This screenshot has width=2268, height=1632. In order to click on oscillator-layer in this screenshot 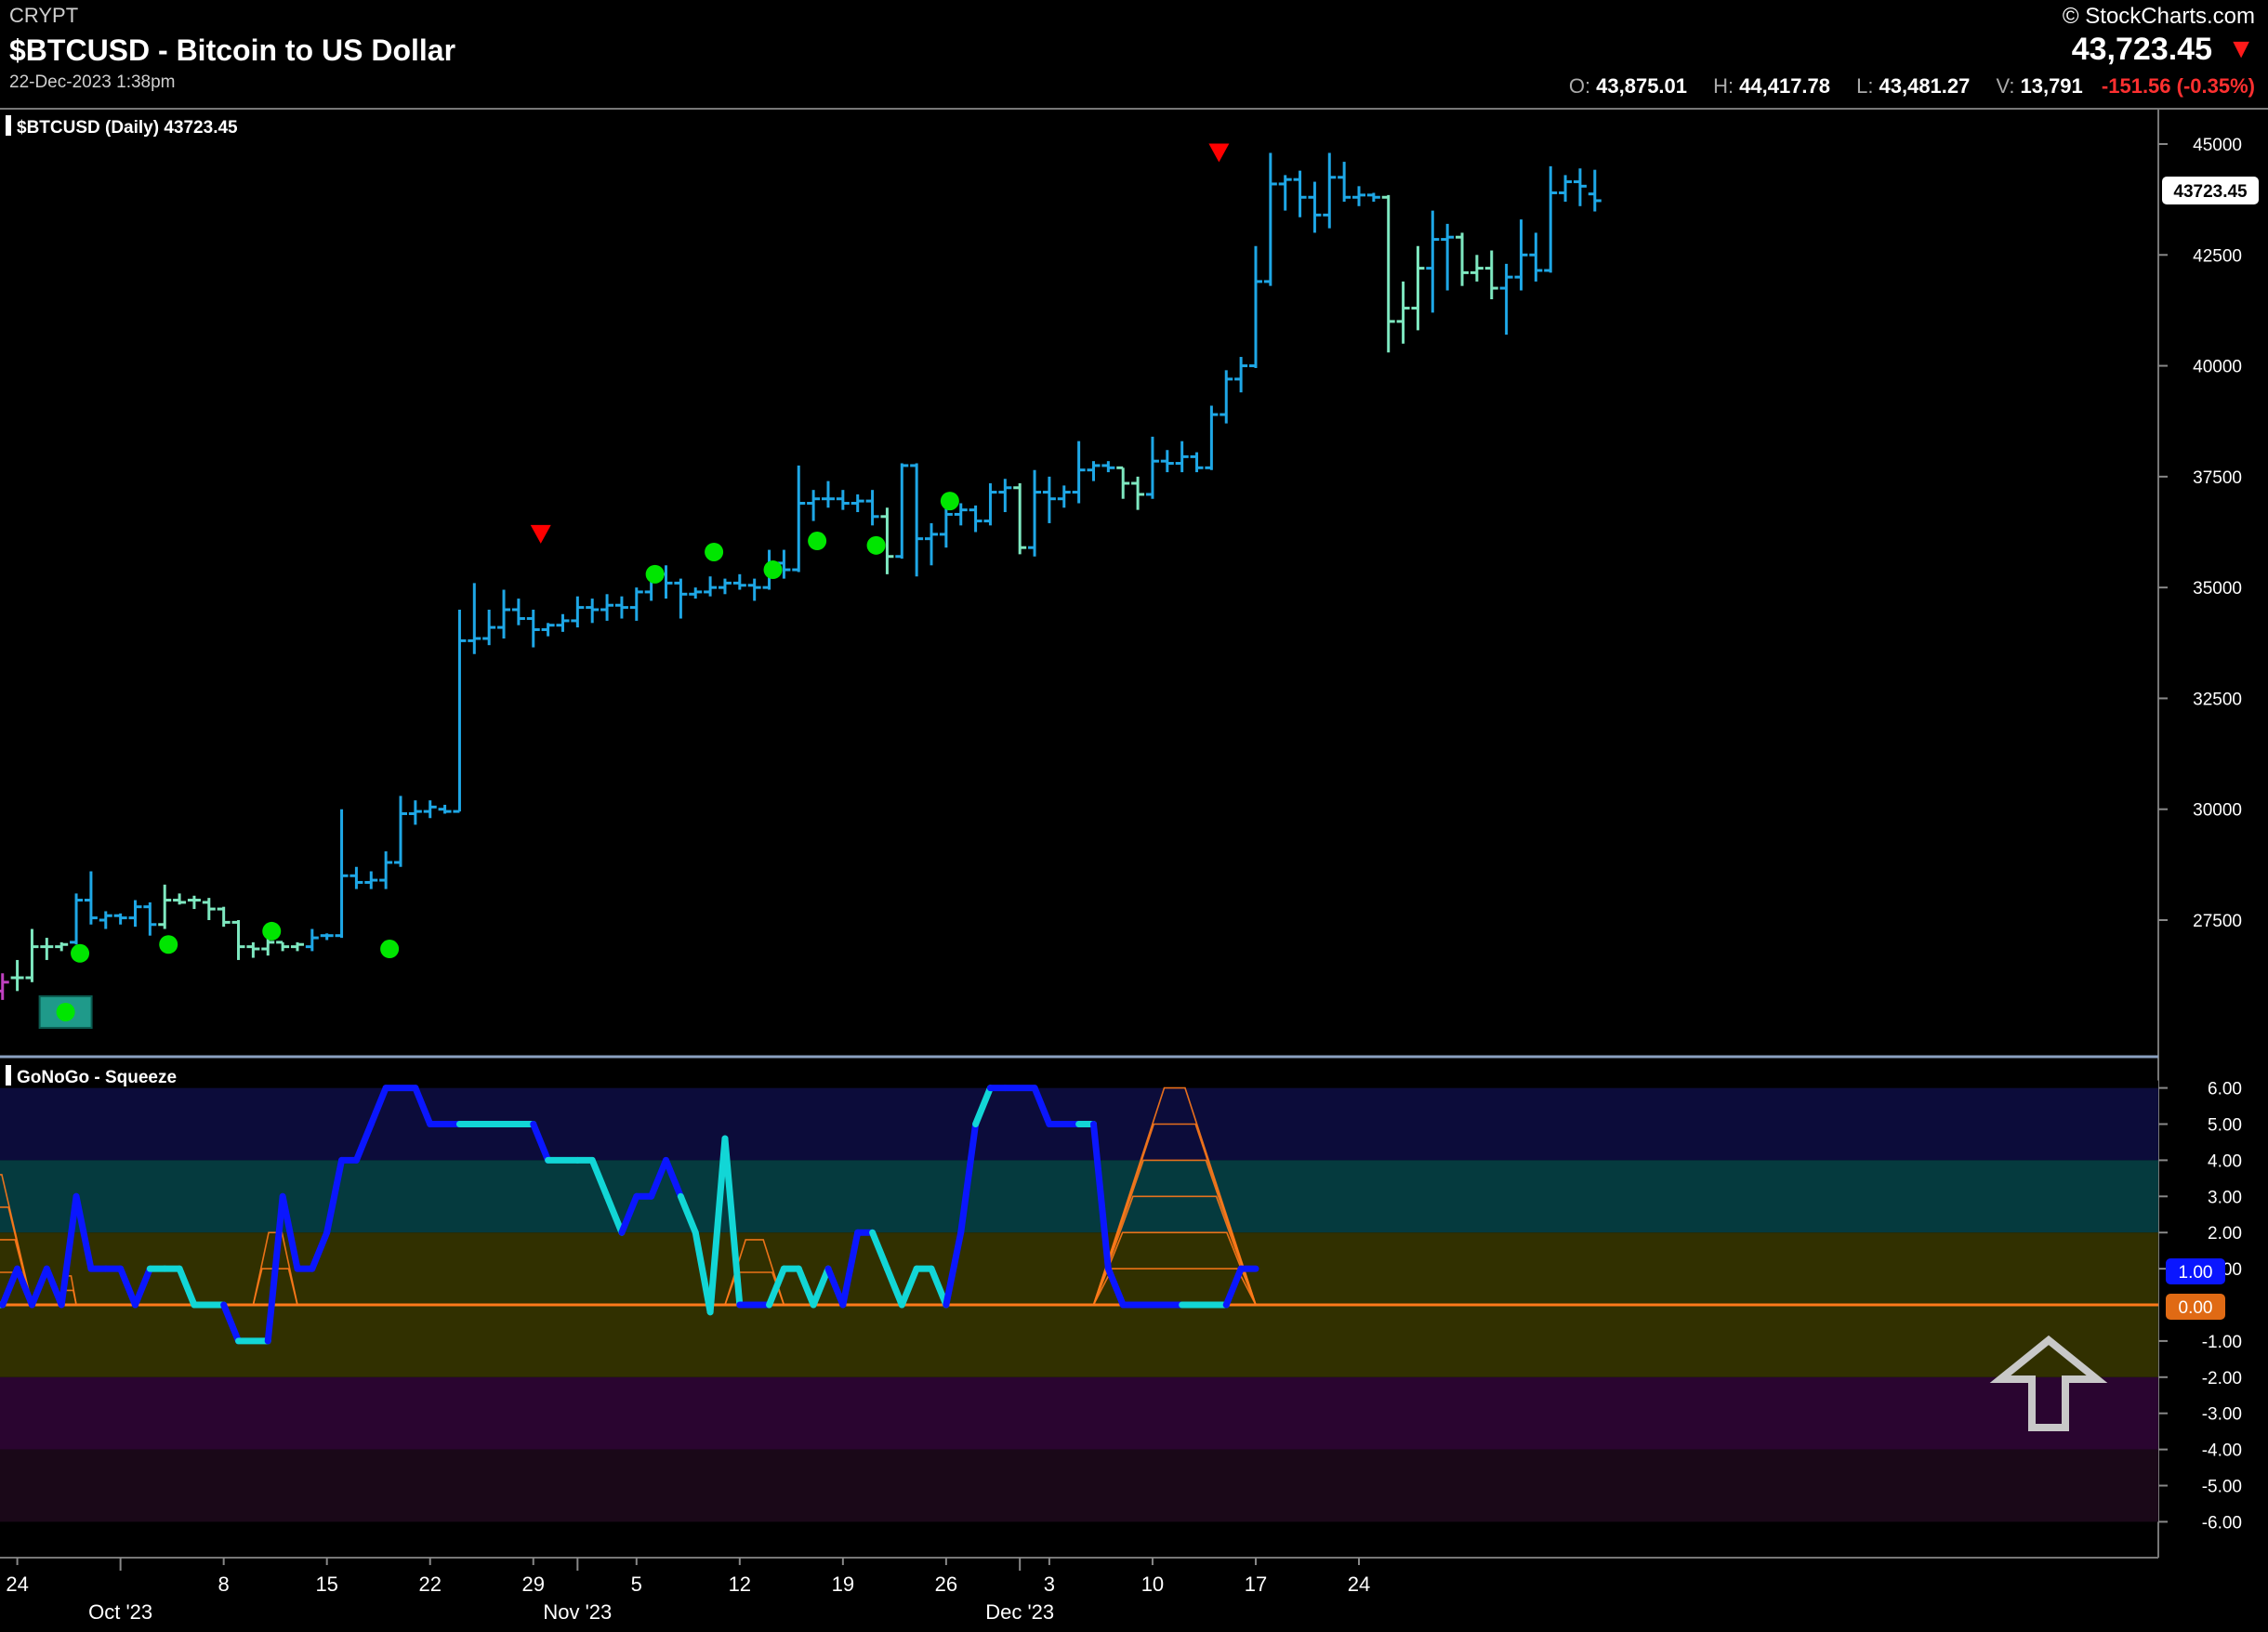, I will do `click(629, 1215)`.